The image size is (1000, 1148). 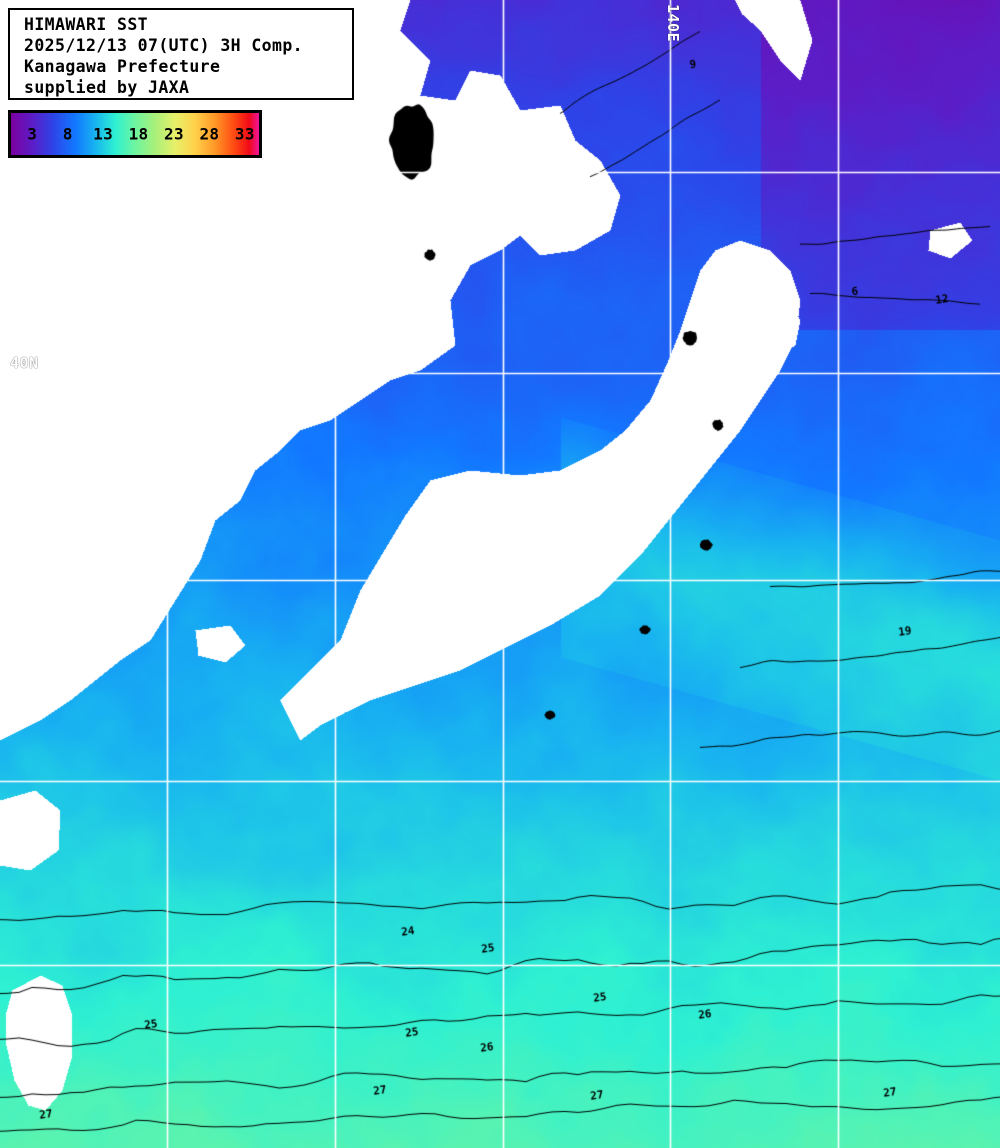 I want to click on product-region: Kanagawa Prefecture, so click(x=122, y=66).